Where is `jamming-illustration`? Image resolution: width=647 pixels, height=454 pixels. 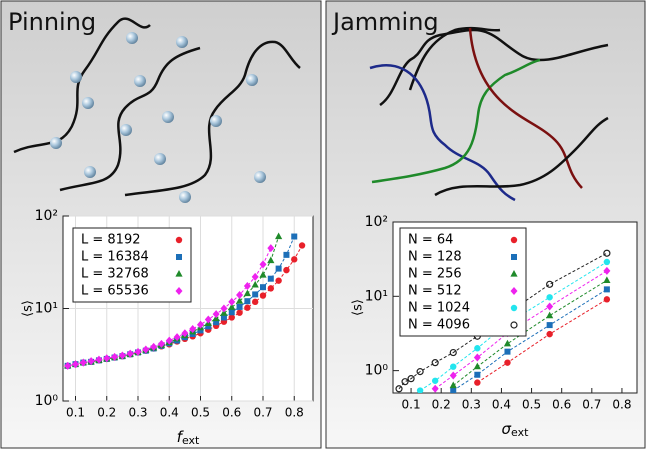
jamming-illustration is located at coordinates (489, 114).